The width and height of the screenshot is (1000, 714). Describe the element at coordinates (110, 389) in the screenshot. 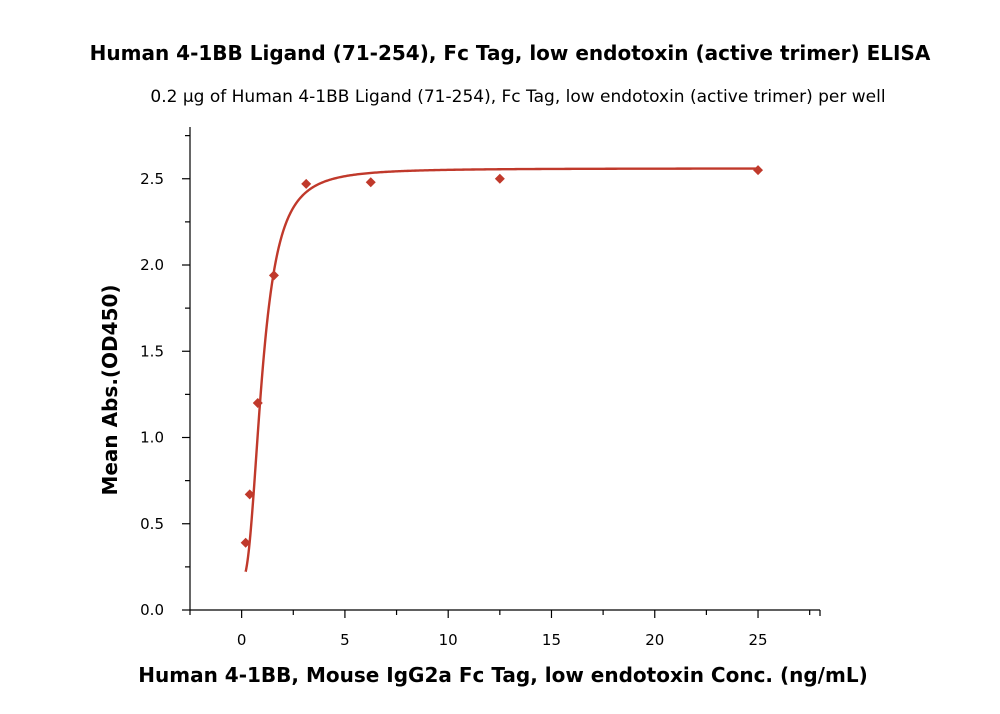

I see `y-axis-label: Mean Abs.(OD450)` at that location.